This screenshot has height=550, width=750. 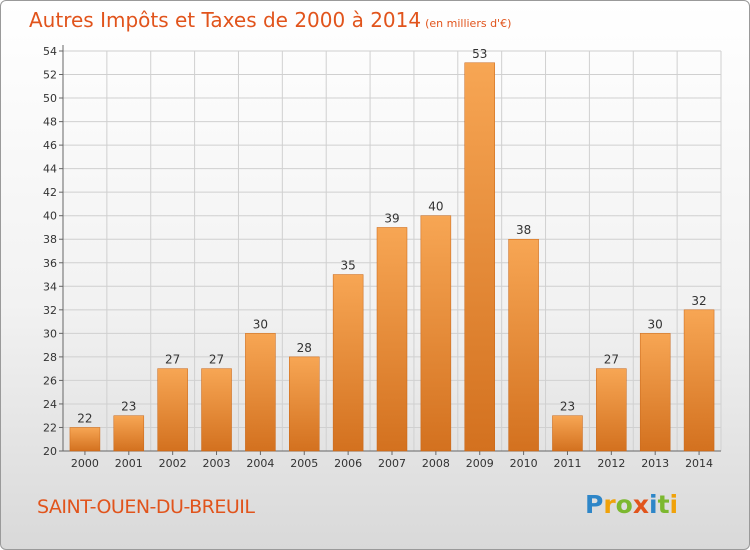 I want to click on y-tick-label: 52, so click(x=50, y=75).